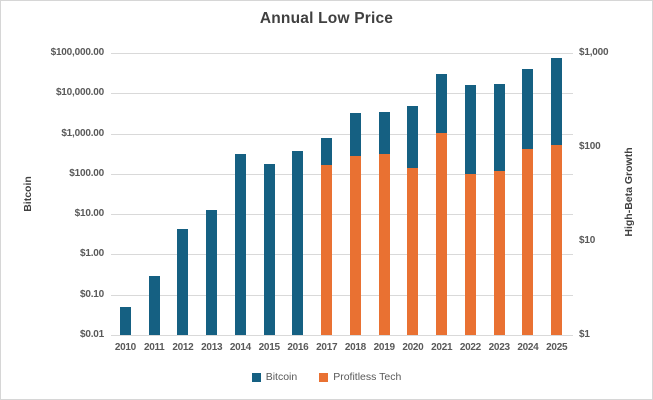  I want to click on y-axis-tick-right: $1,000, so click(594, 52).